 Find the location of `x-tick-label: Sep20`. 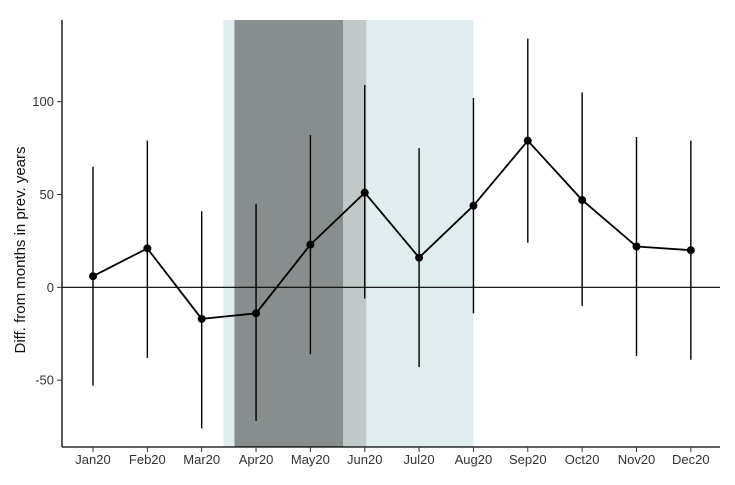

x-tick-label: Sep20 is located at coordinates (528, 459).